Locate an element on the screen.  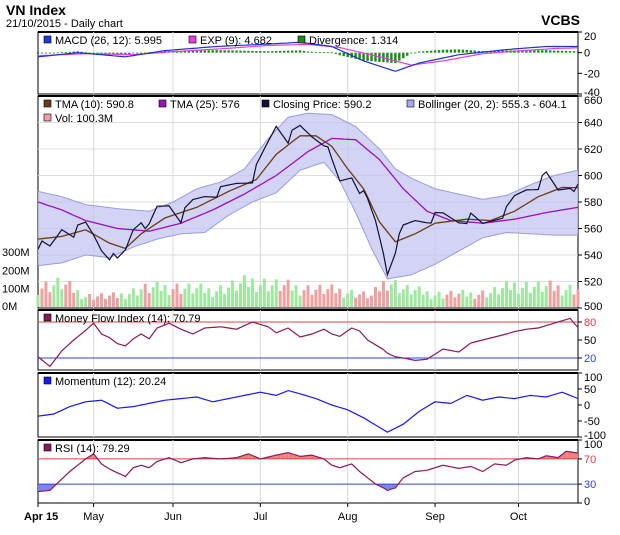
rsi-panel-frame is located at coordinates (308, 471).